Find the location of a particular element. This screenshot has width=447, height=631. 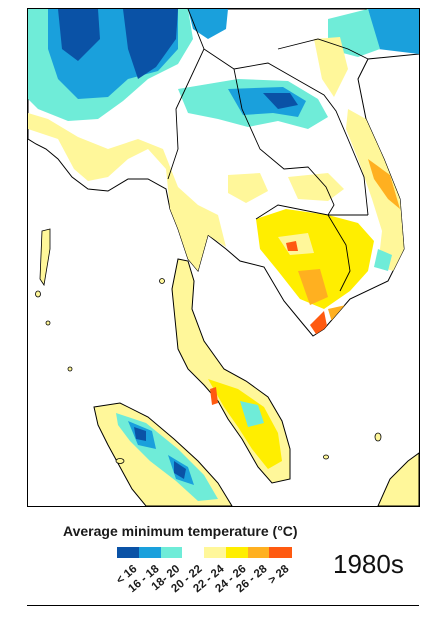

legend-color-bar is located at coordinates (204, 552).